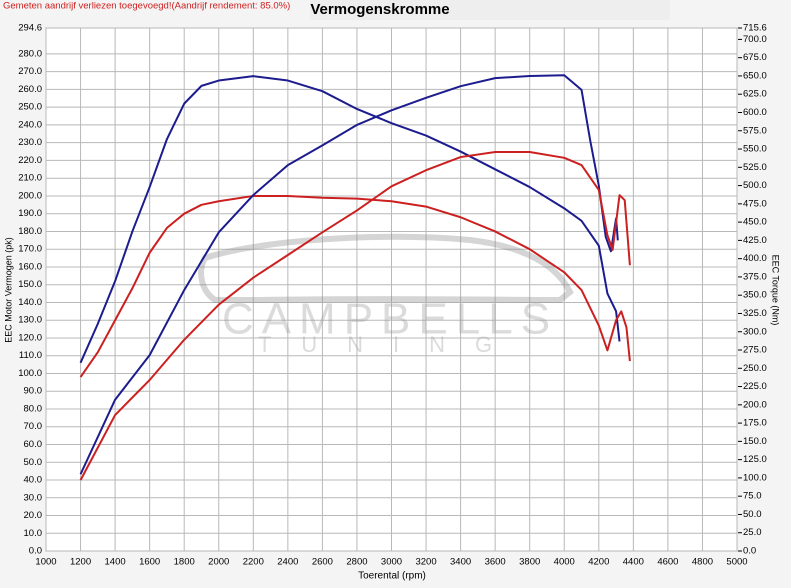 The width and height of the screenshot is (791, 588). I want to click on x-tick-label: 4600, so click(667, 562).